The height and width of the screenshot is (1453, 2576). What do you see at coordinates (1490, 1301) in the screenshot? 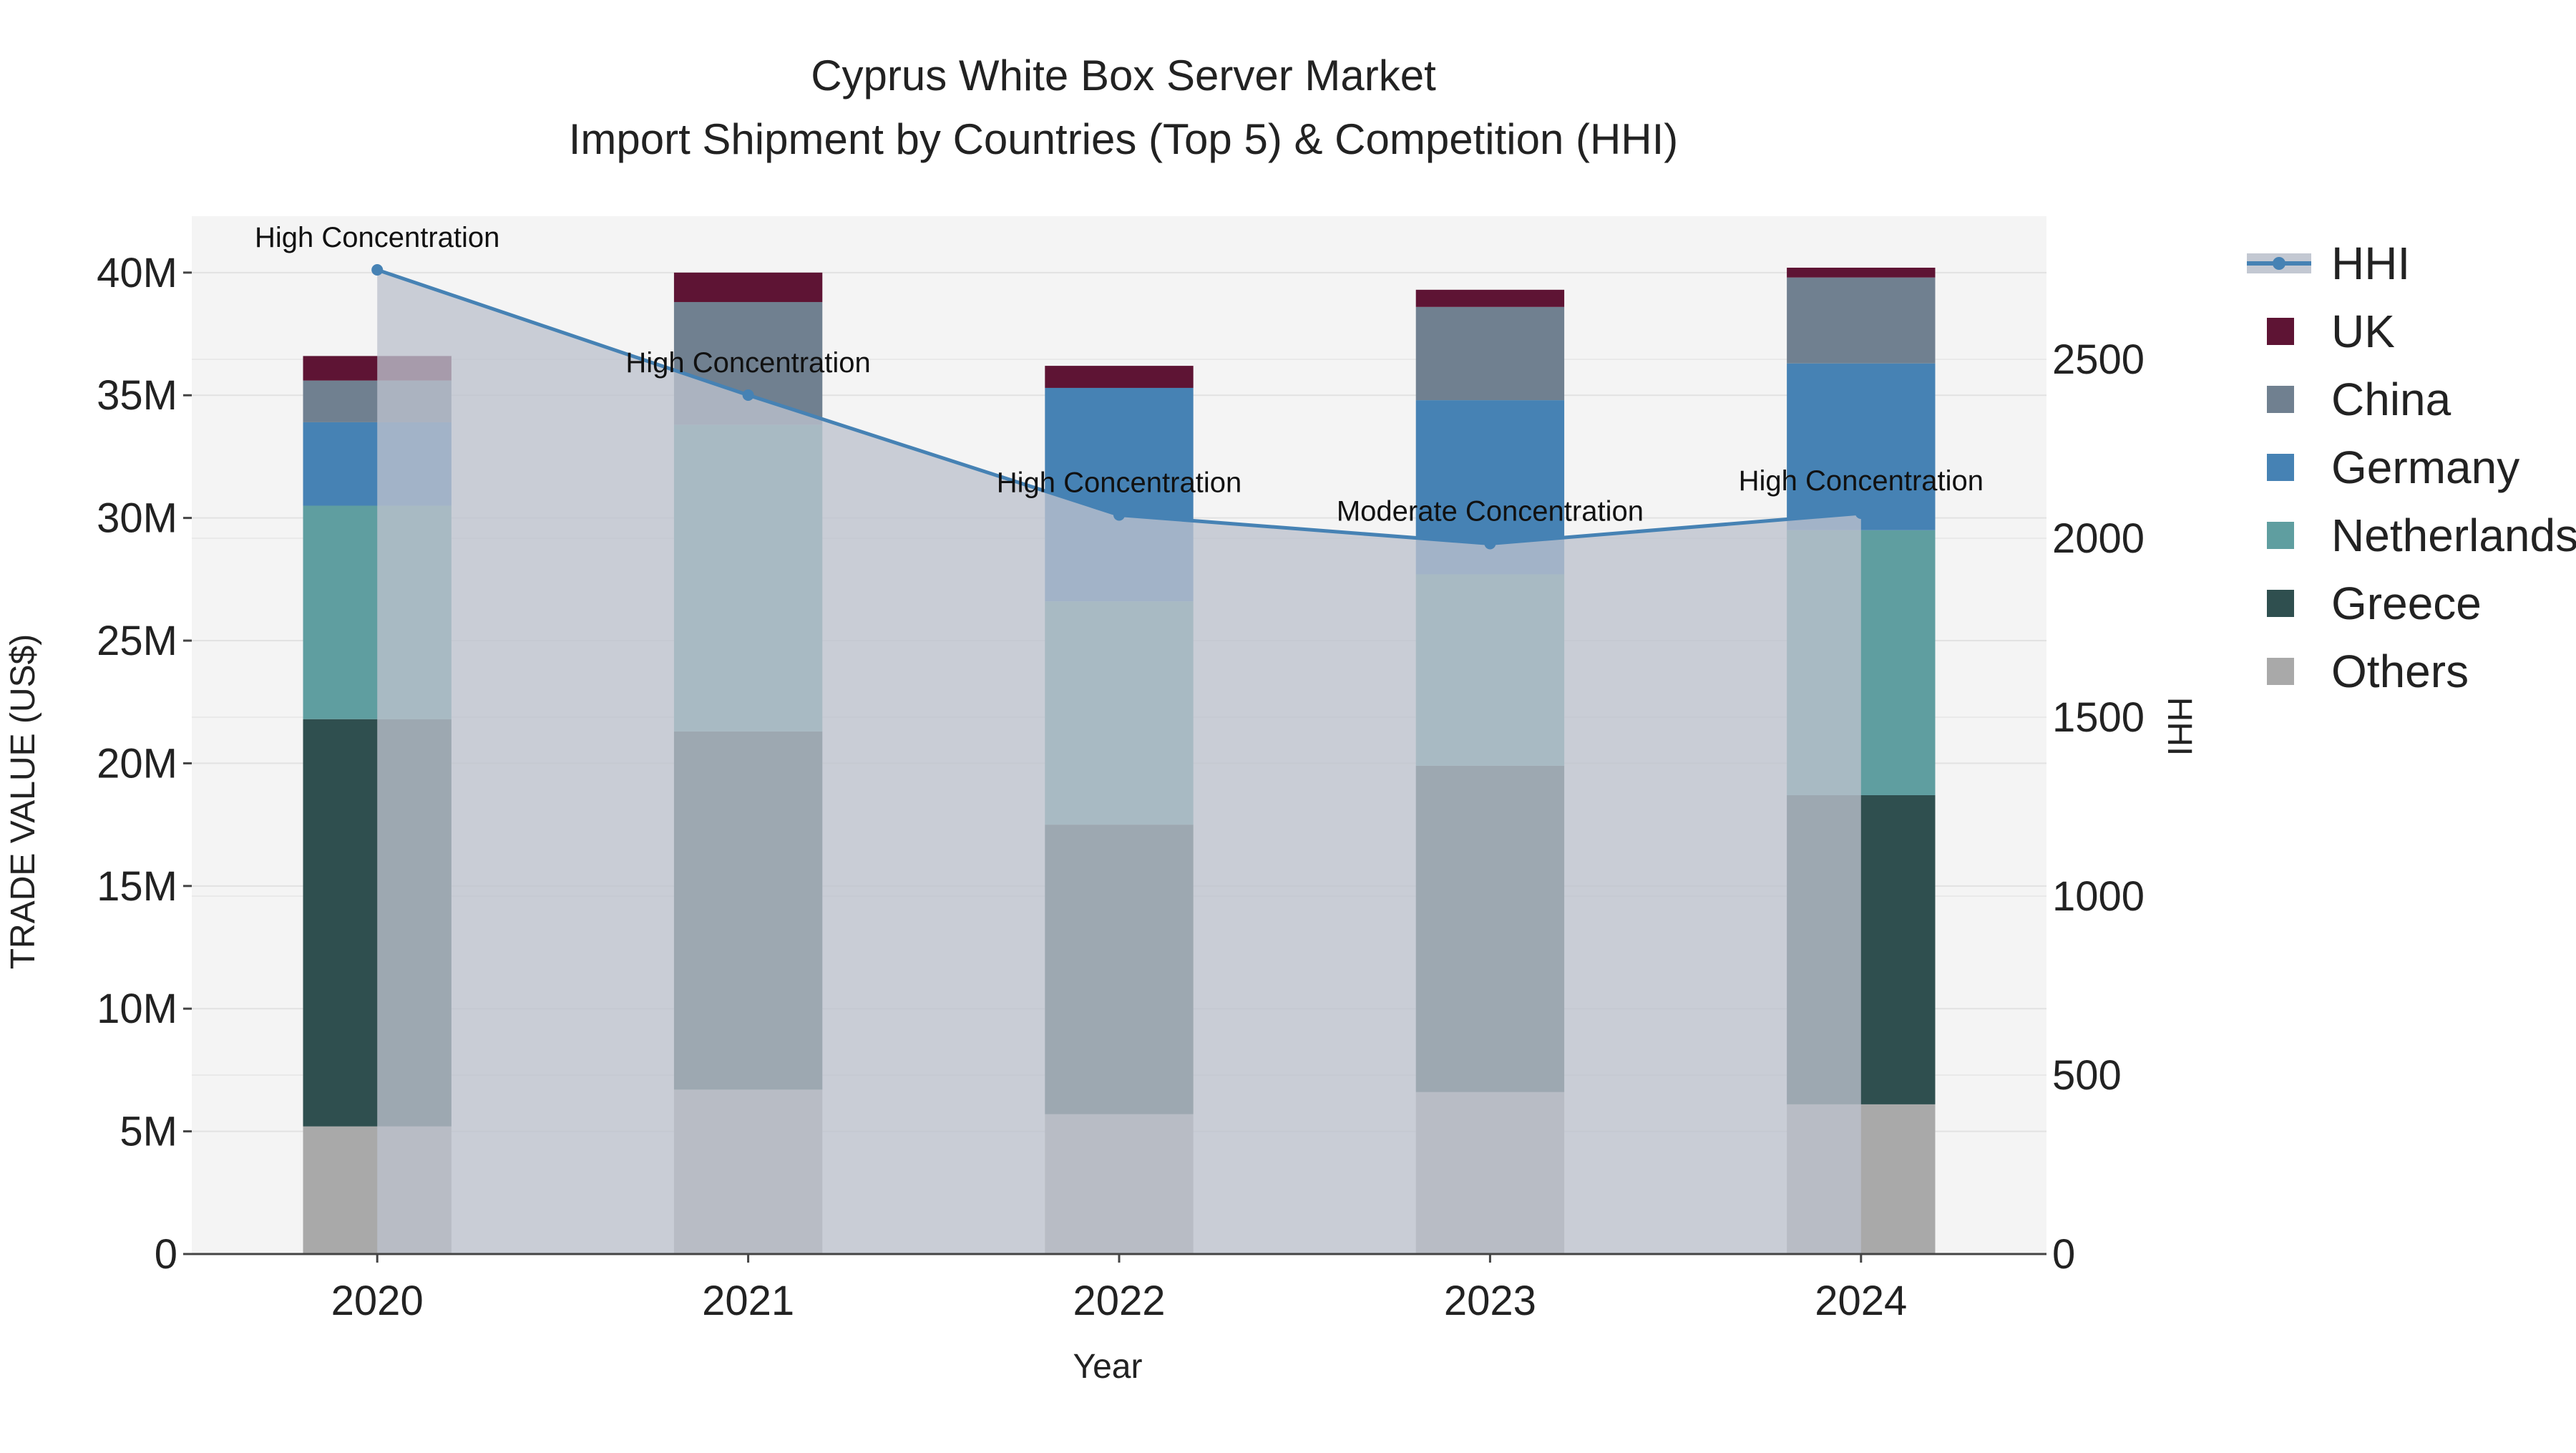
I see `x-tick-label-2023: 2023` at bounding box center [1490, 1301].